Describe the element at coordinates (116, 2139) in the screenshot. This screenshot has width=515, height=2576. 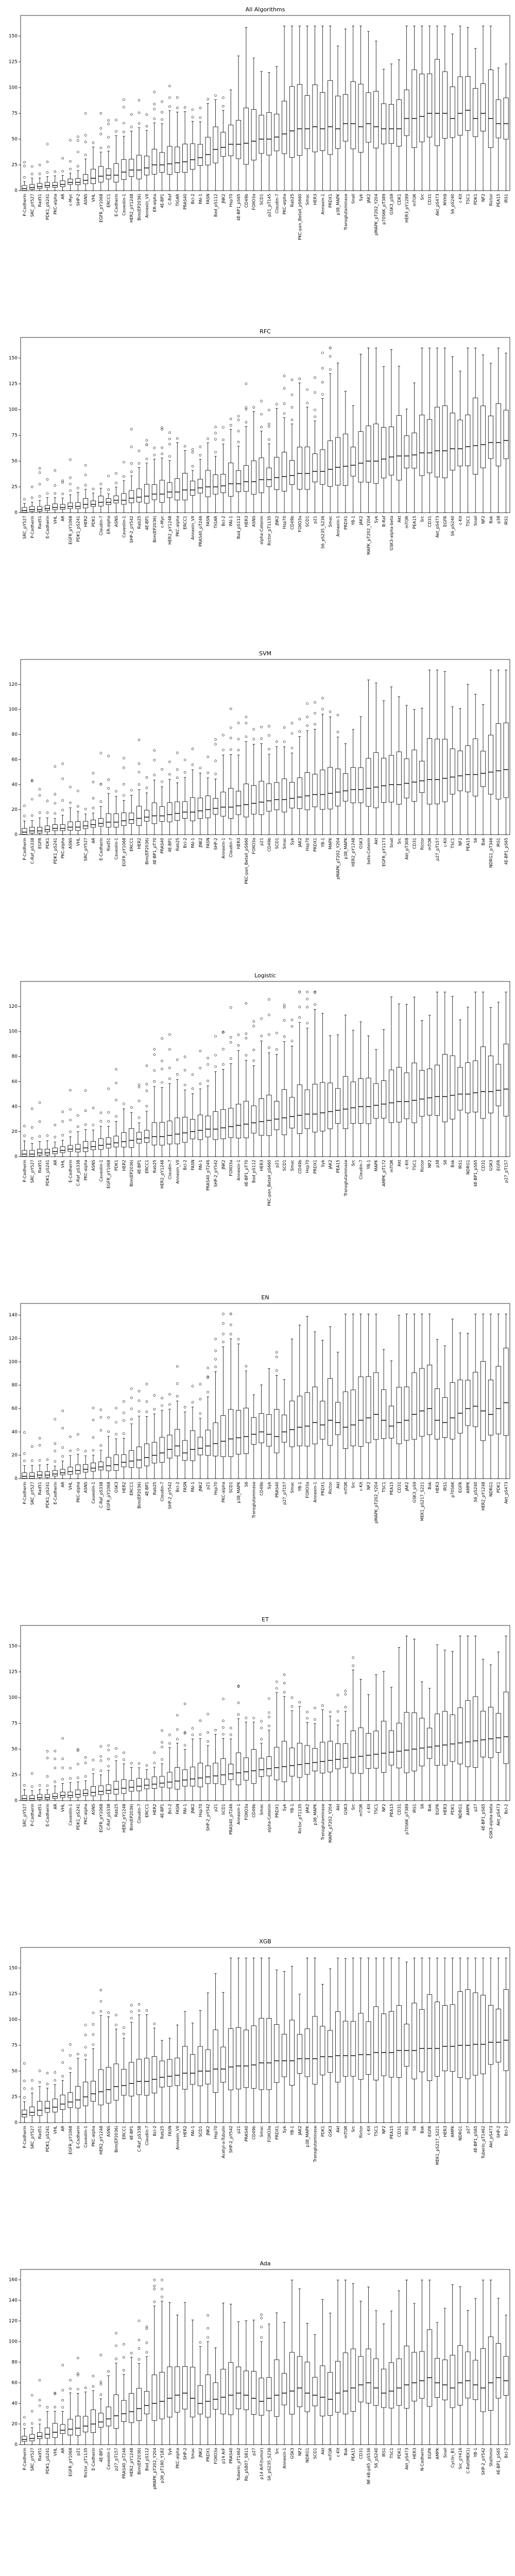
I see `x-tick-label: Bim(EP2036)` at that location.